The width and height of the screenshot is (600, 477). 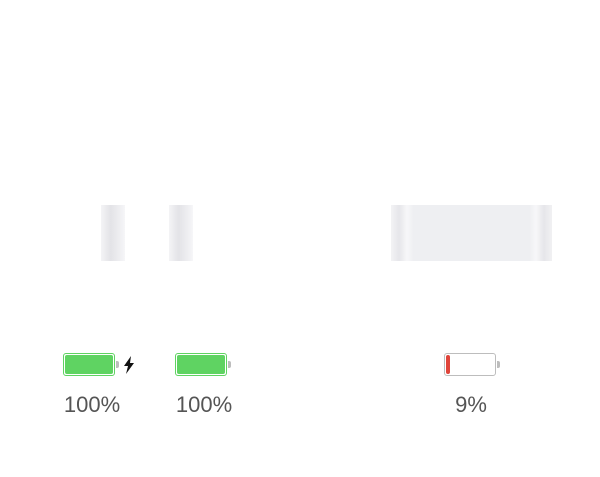 I want to click on left-airpod-battery-icon, so click(x=91, y=364).